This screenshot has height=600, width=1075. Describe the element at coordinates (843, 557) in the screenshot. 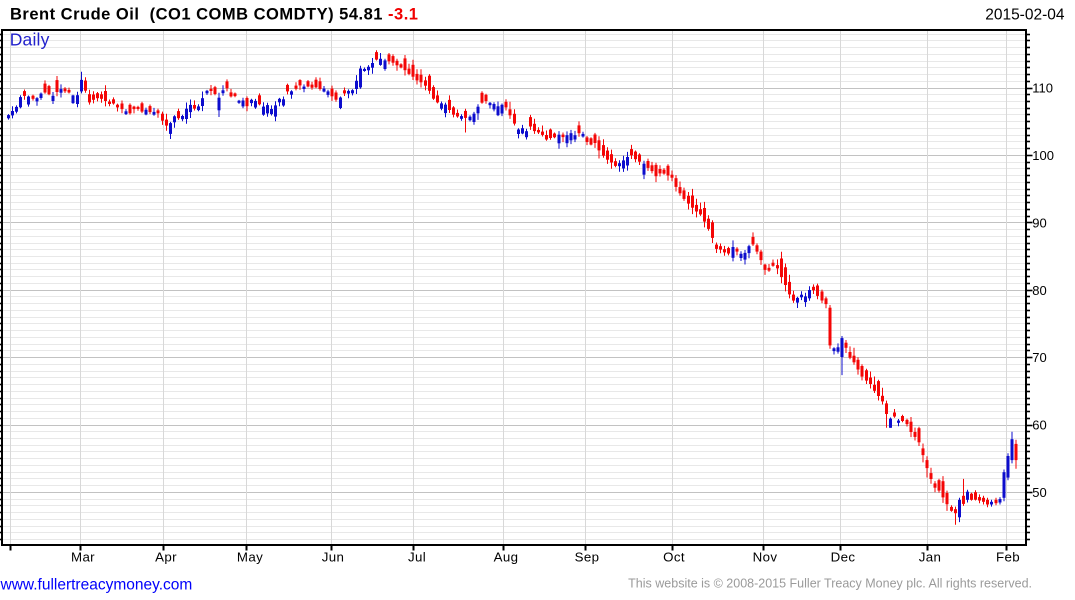

I see `svg-text: Dec` at that location.